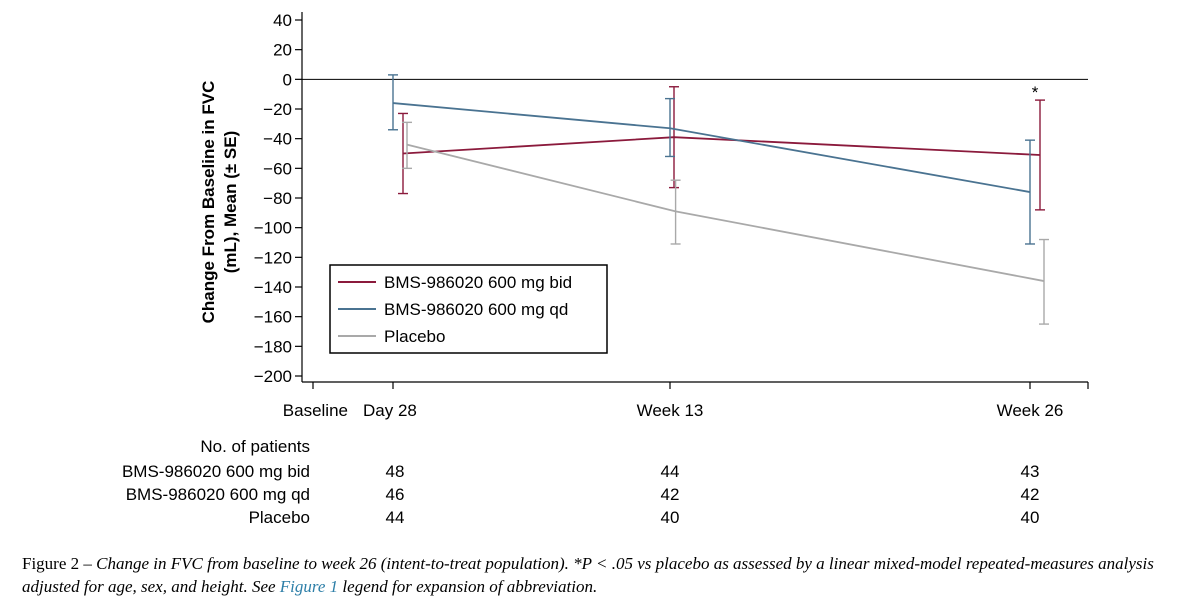  Describe the element at coordinates (279, 517) in the screenshot. I see `patients-row-label: Placebo` at that location.